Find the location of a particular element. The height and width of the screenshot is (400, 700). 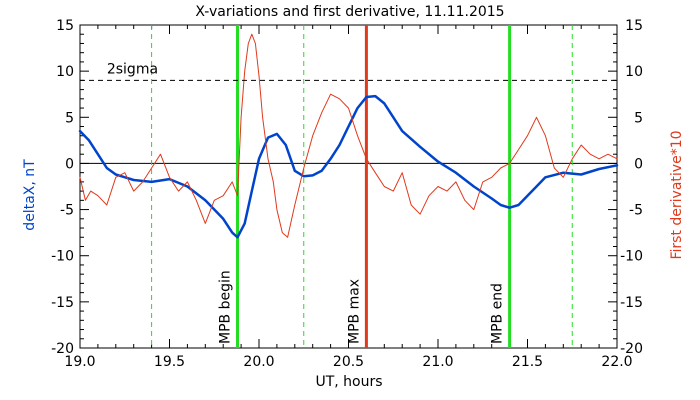

right-tick-label: -20 is located at coordinates (631, 349).